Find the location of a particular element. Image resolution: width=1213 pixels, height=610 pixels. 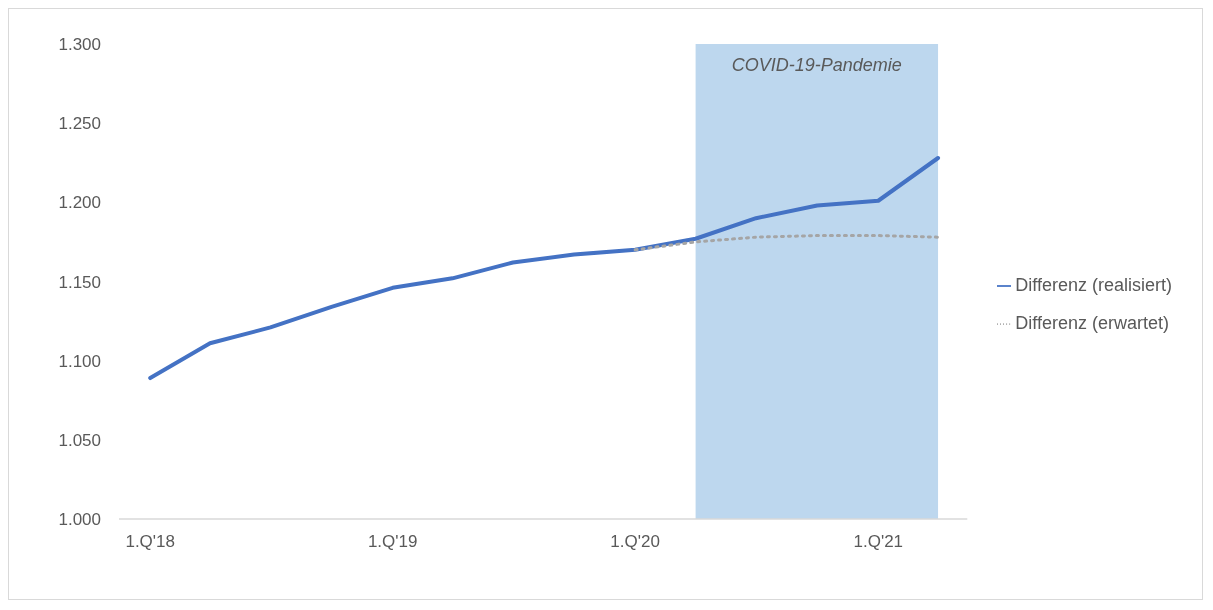

y-tick-label: 1.000 is located at coordinates (79, 520).